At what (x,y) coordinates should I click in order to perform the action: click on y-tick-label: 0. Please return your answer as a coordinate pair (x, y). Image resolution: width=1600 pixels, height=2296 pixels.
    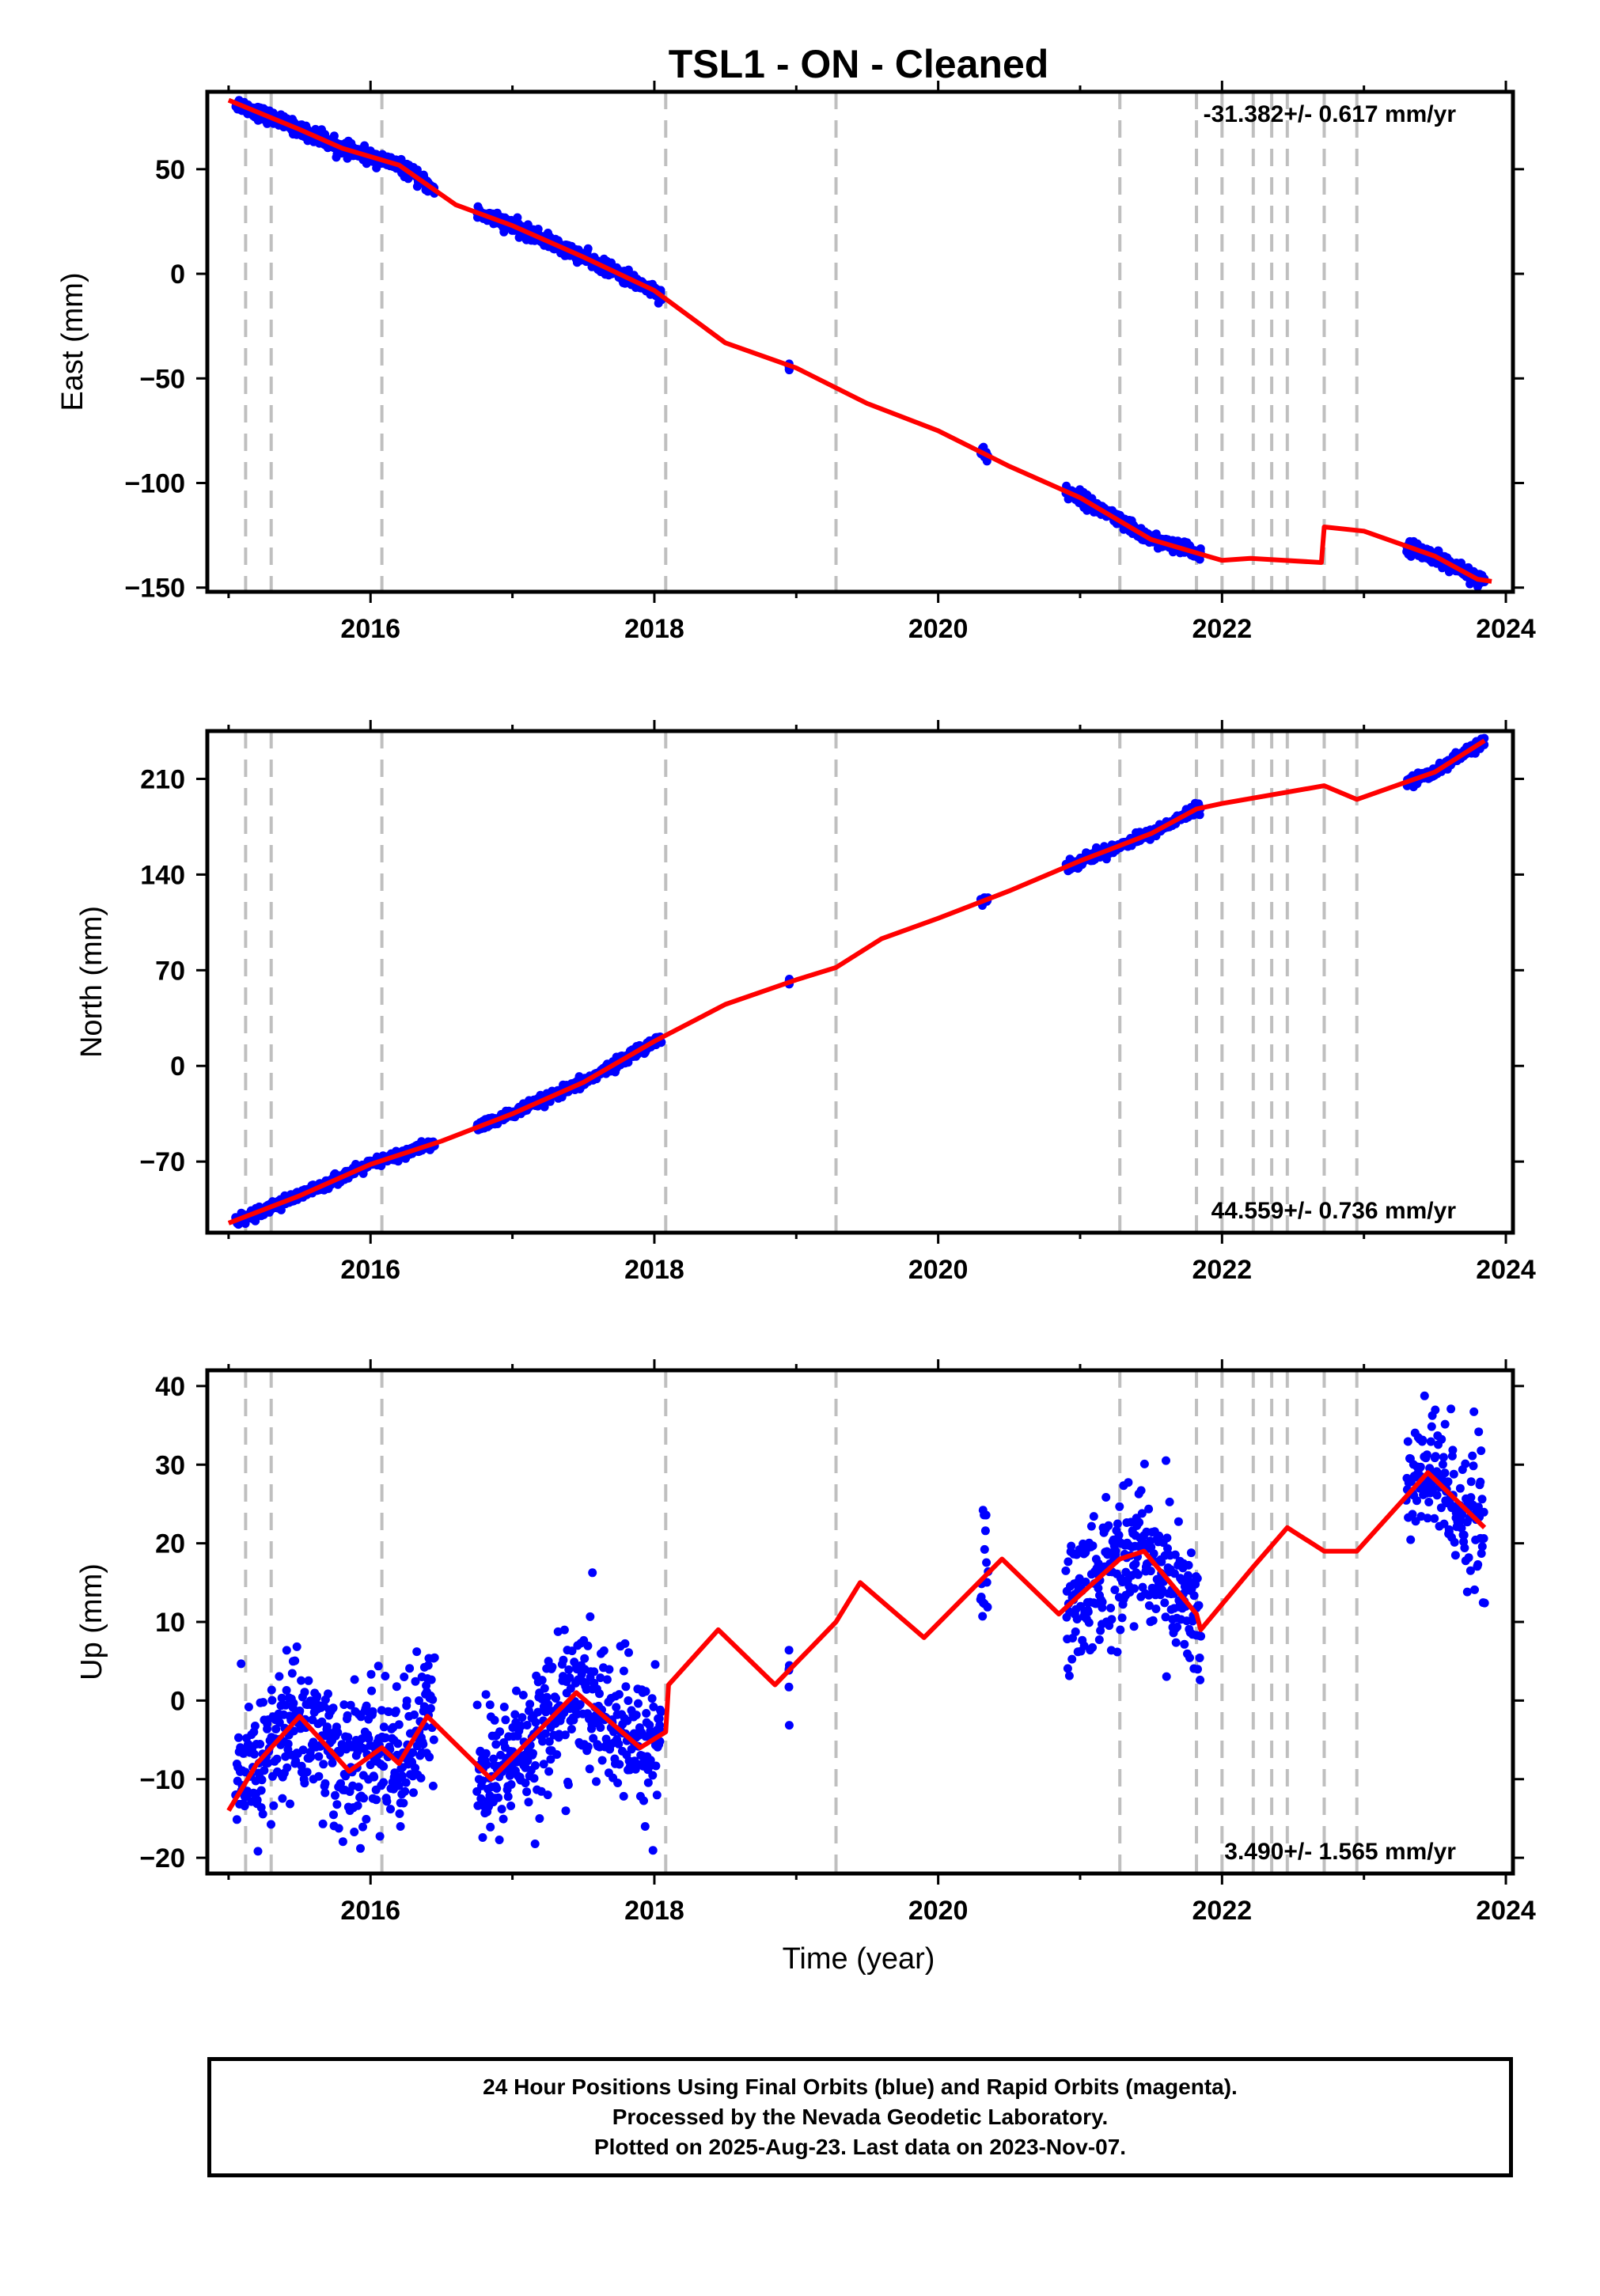
    Looking at the image, I should click on (177, 275).